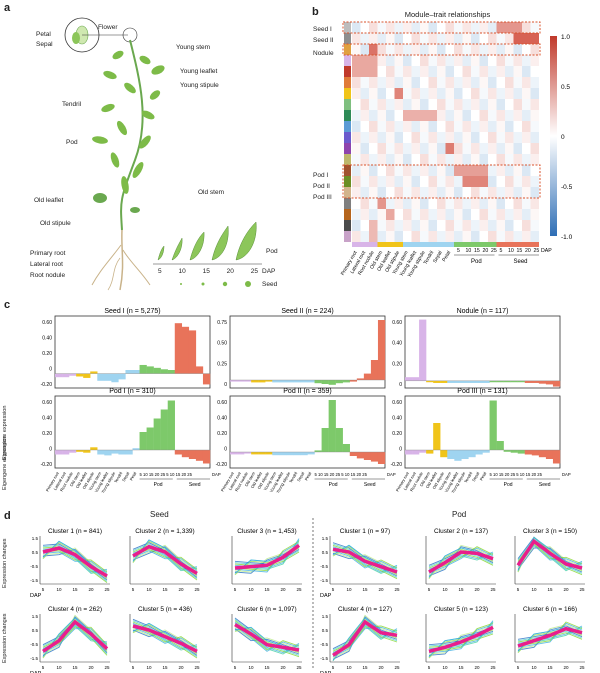 The width and height of the screenshot is (600, 673). What do you see at coordinates (132, 311) in the screenshot?
I see `bar-chart-title: Seed I (n = 5,275)` at bounding box center [132, 311].